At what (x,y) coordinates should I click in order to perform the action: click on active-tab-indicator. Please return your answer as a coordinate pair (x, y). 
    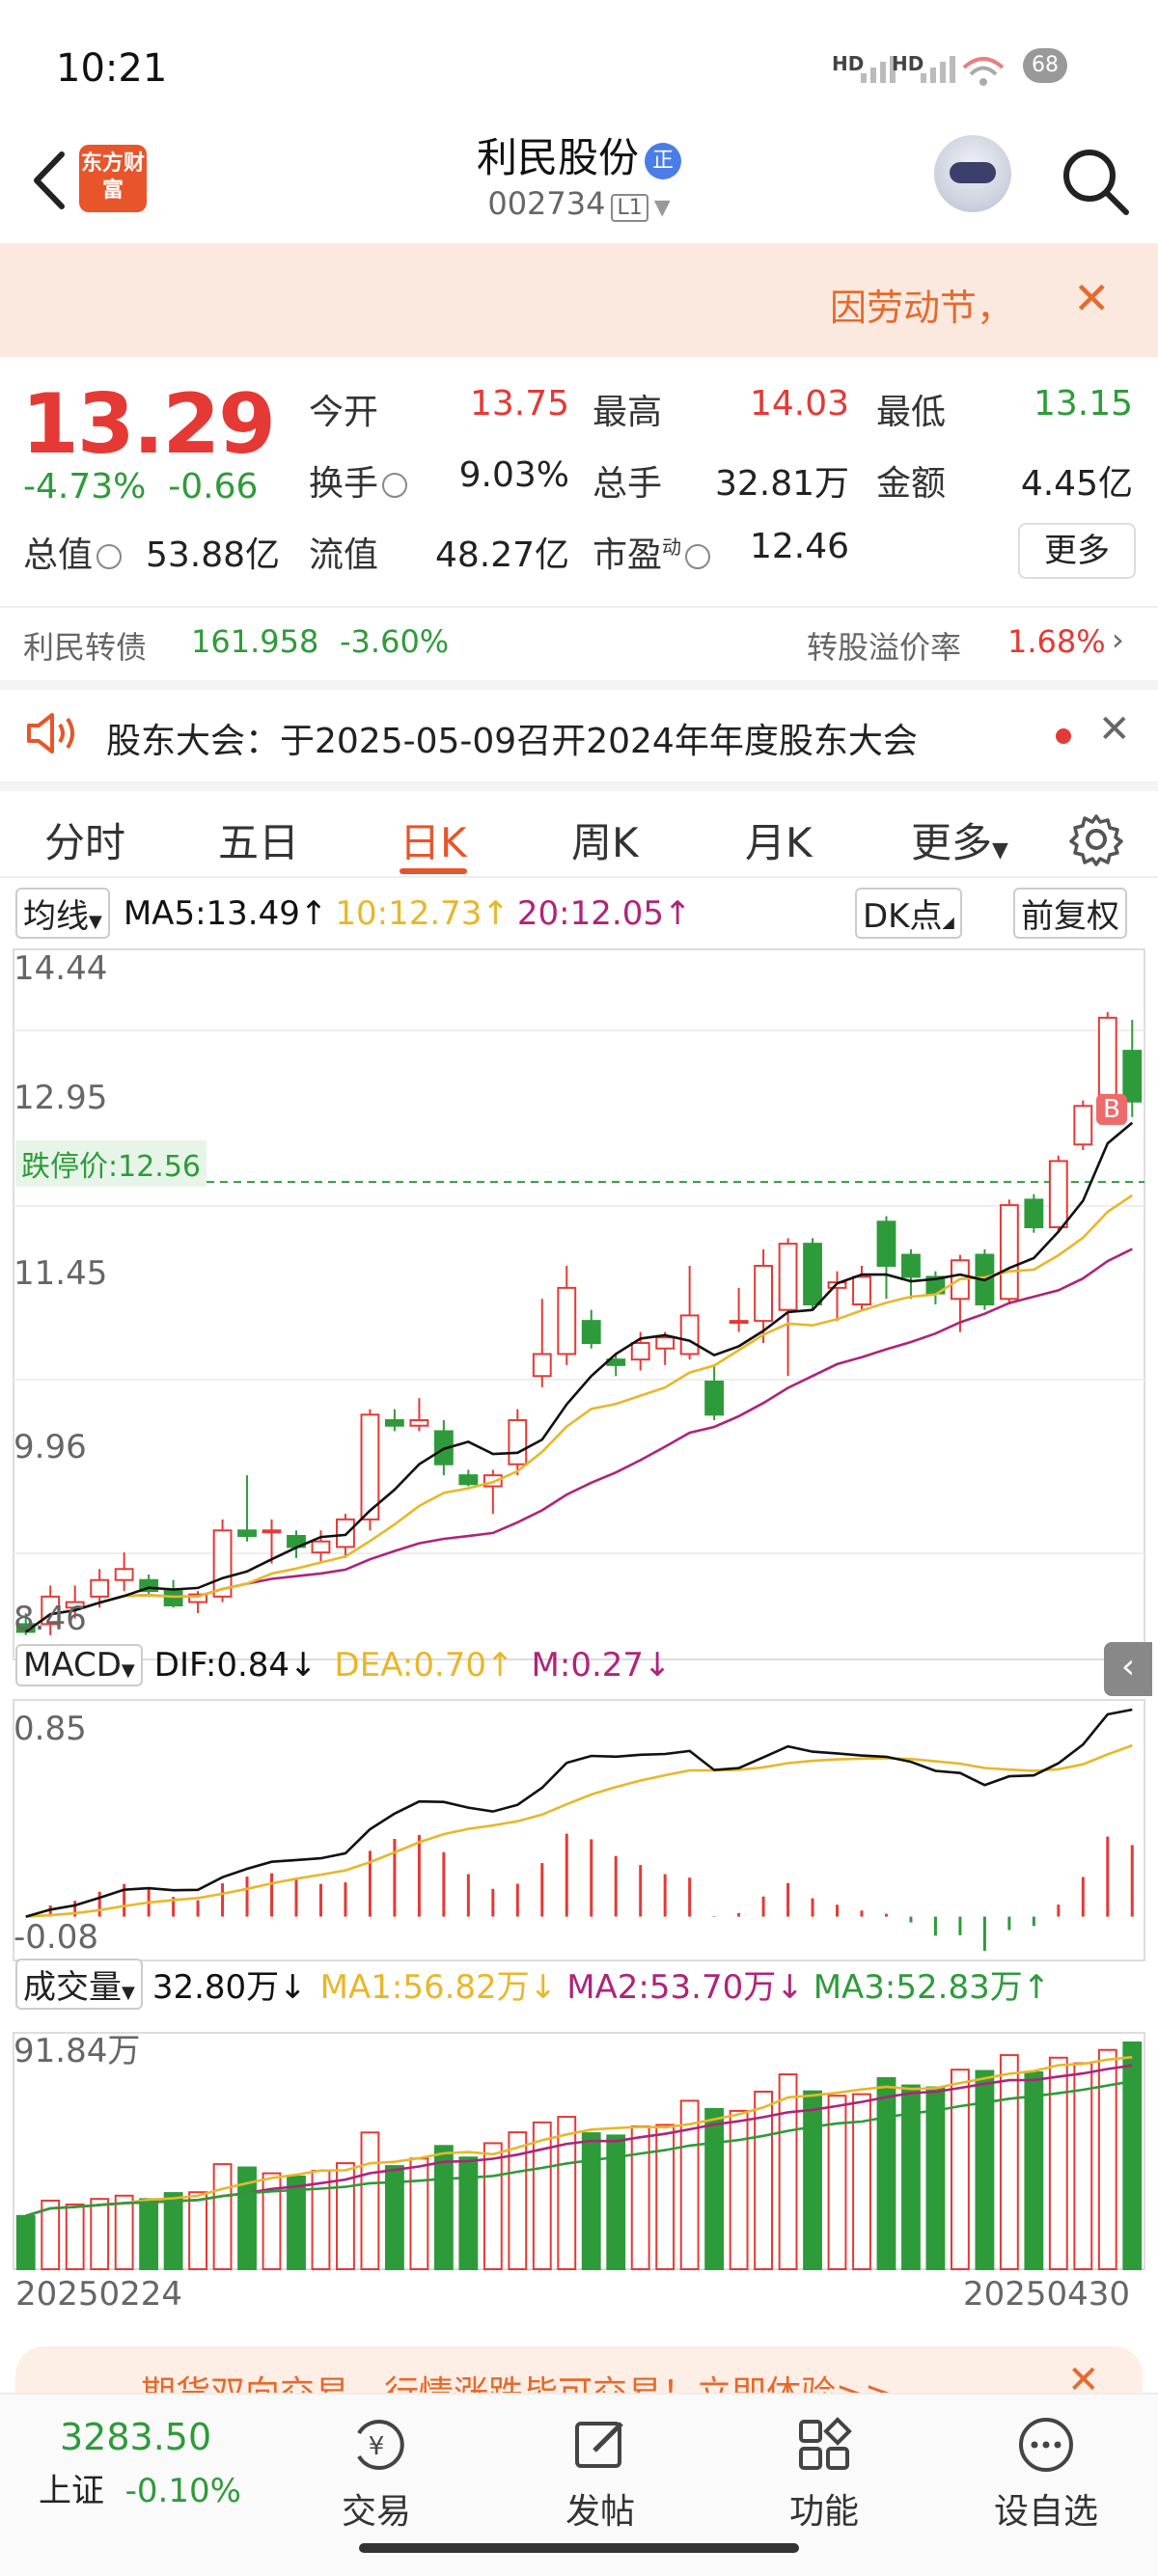
    Looking at the image, I should click on (433, 871).